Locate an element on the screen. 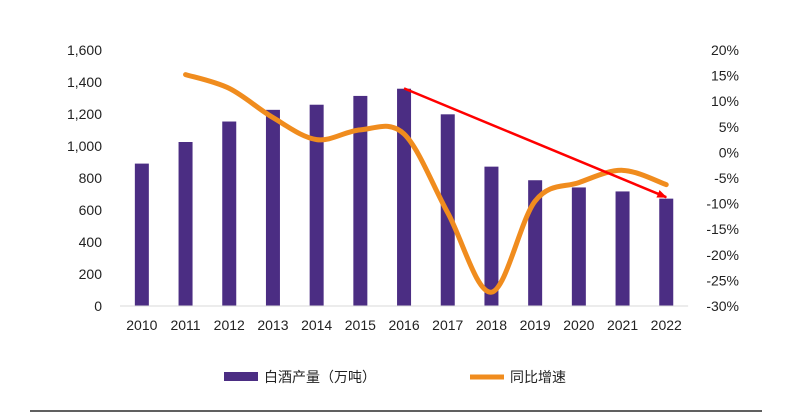 Image resolution: width=790 pixels, height=418 pixels. left-tick-label: 400 is located at coordinates (91, 242).